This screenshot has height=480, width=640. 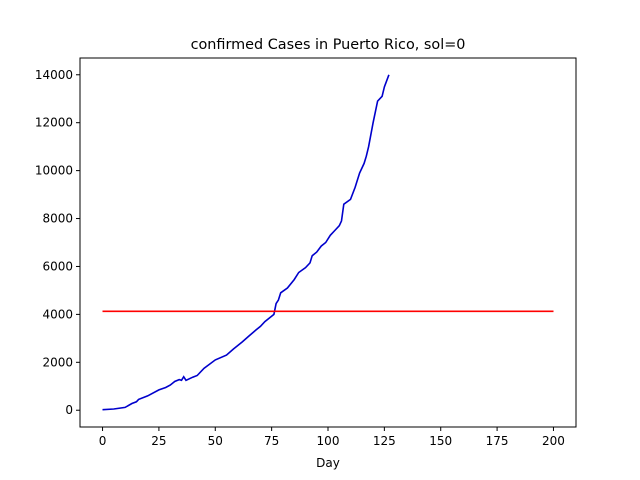 I want to click on x-axis-ticks: 0 25 50 75 100 125 150 175 200, so click(x=332, y=437).